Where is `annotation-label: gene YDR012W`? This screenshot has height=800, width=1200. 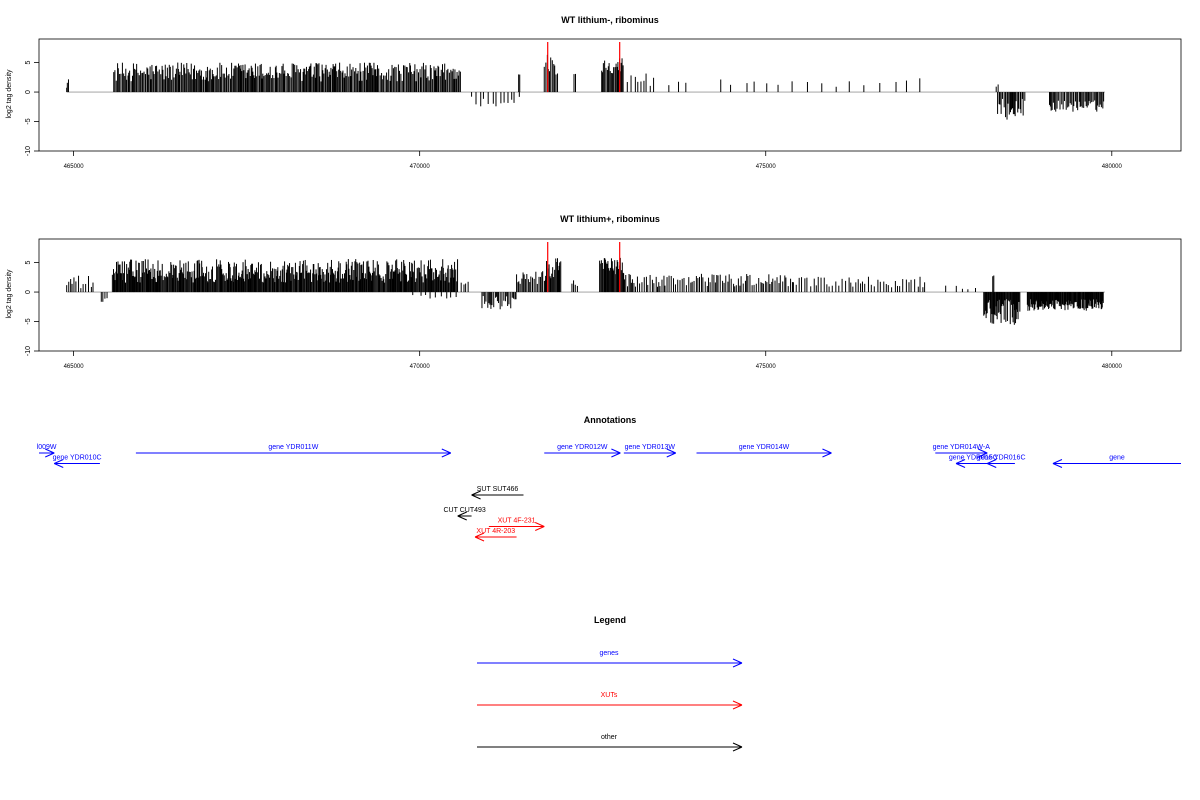
annotation-label: gene YDR012W is located at coordinates (582, 447).